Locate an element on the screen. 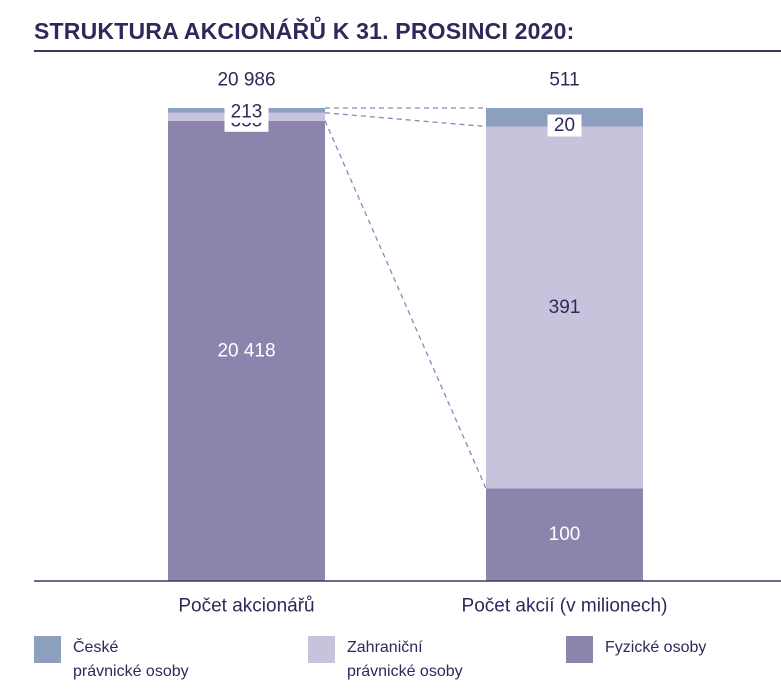 This screenshot has height=691, width=781. legend-item: Fyzické osoby is located at coordinates (636, 649).